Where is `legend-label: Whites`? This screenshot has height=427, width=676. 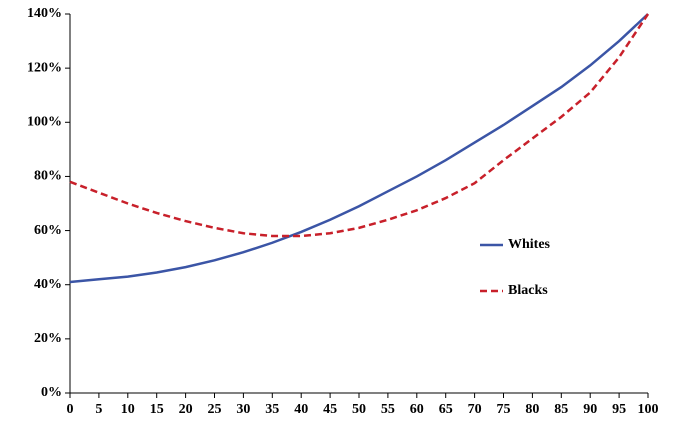 legend-label: Whites is located at coordinates (529, 244).